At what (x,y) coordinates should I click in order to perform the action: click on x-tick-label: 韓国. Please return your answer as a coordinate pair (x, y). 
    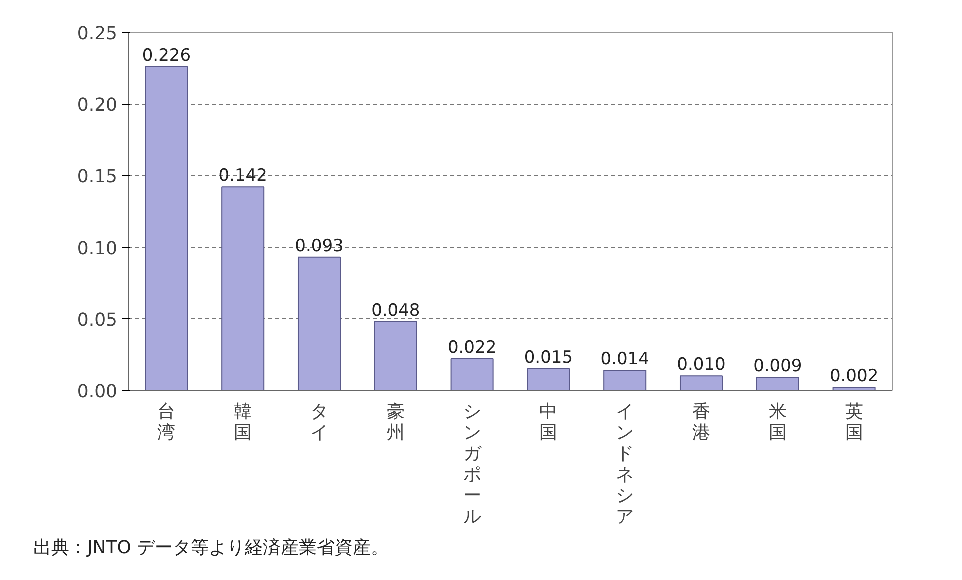
    Looking at the image, I should click on (243, 423).